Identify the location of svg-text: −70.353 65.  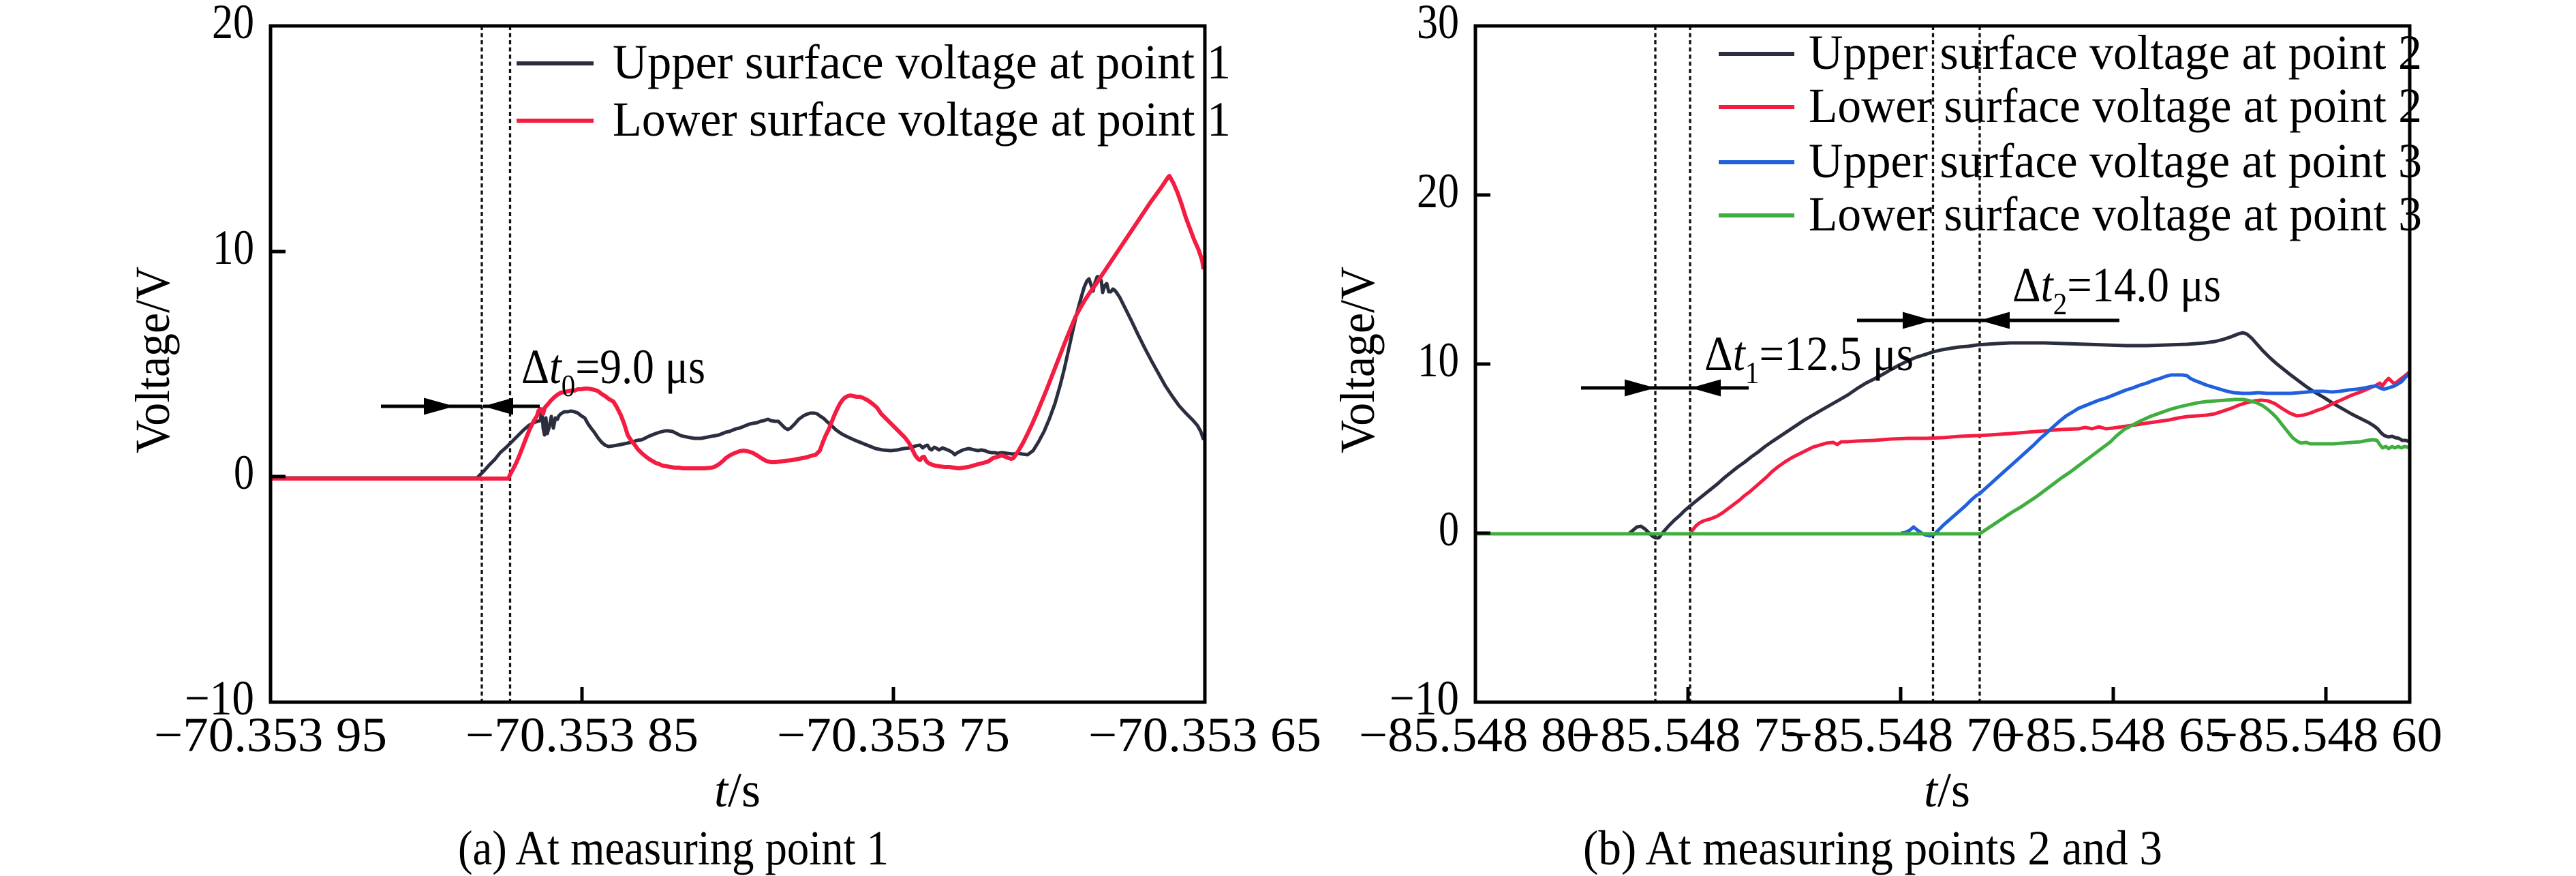
(1204, 735).